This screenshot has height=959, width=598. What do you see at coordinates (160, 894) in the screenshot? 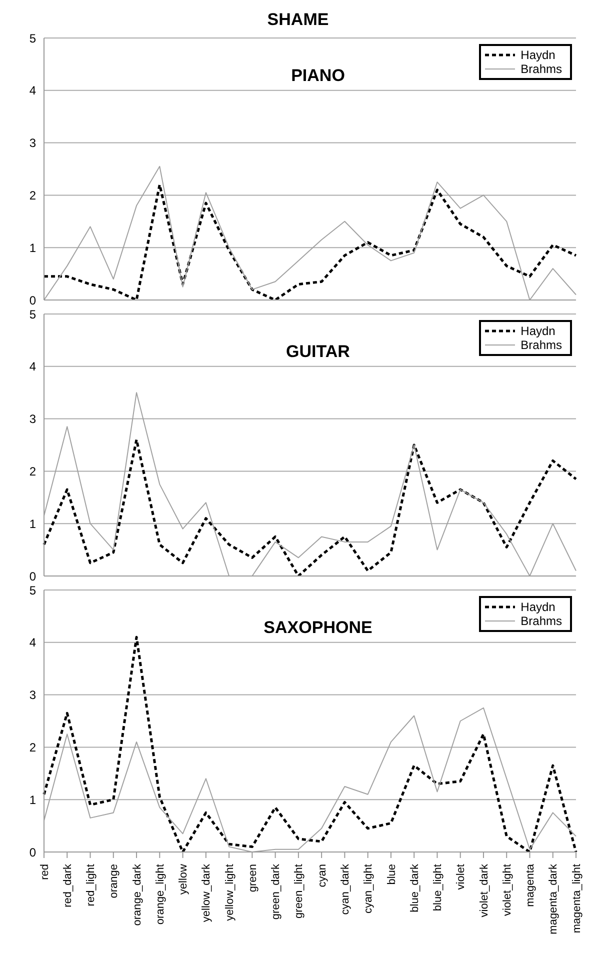
I see `x-tick-label: orange_light` at bounding box center [160, 894].